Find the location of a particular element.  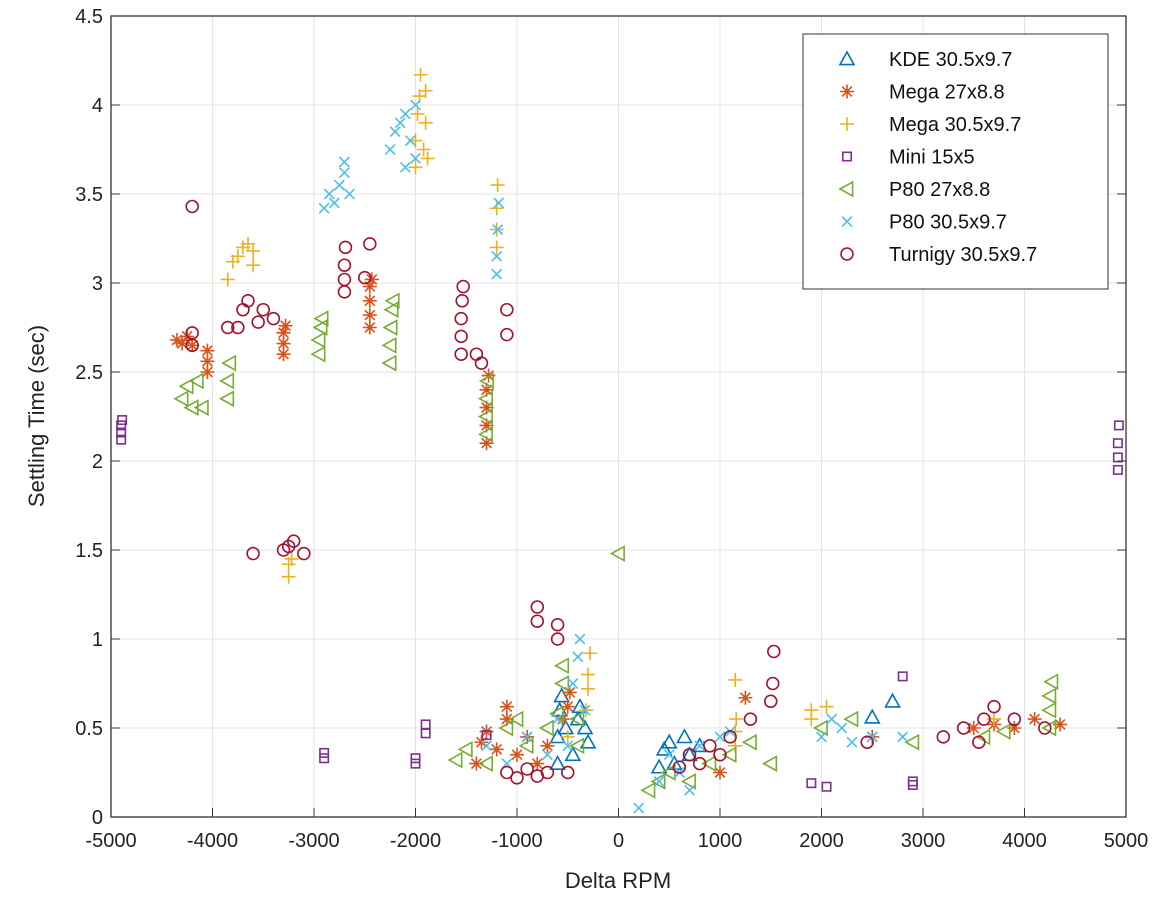

y-tick-label: 4 is located at coordinates (97, 106).